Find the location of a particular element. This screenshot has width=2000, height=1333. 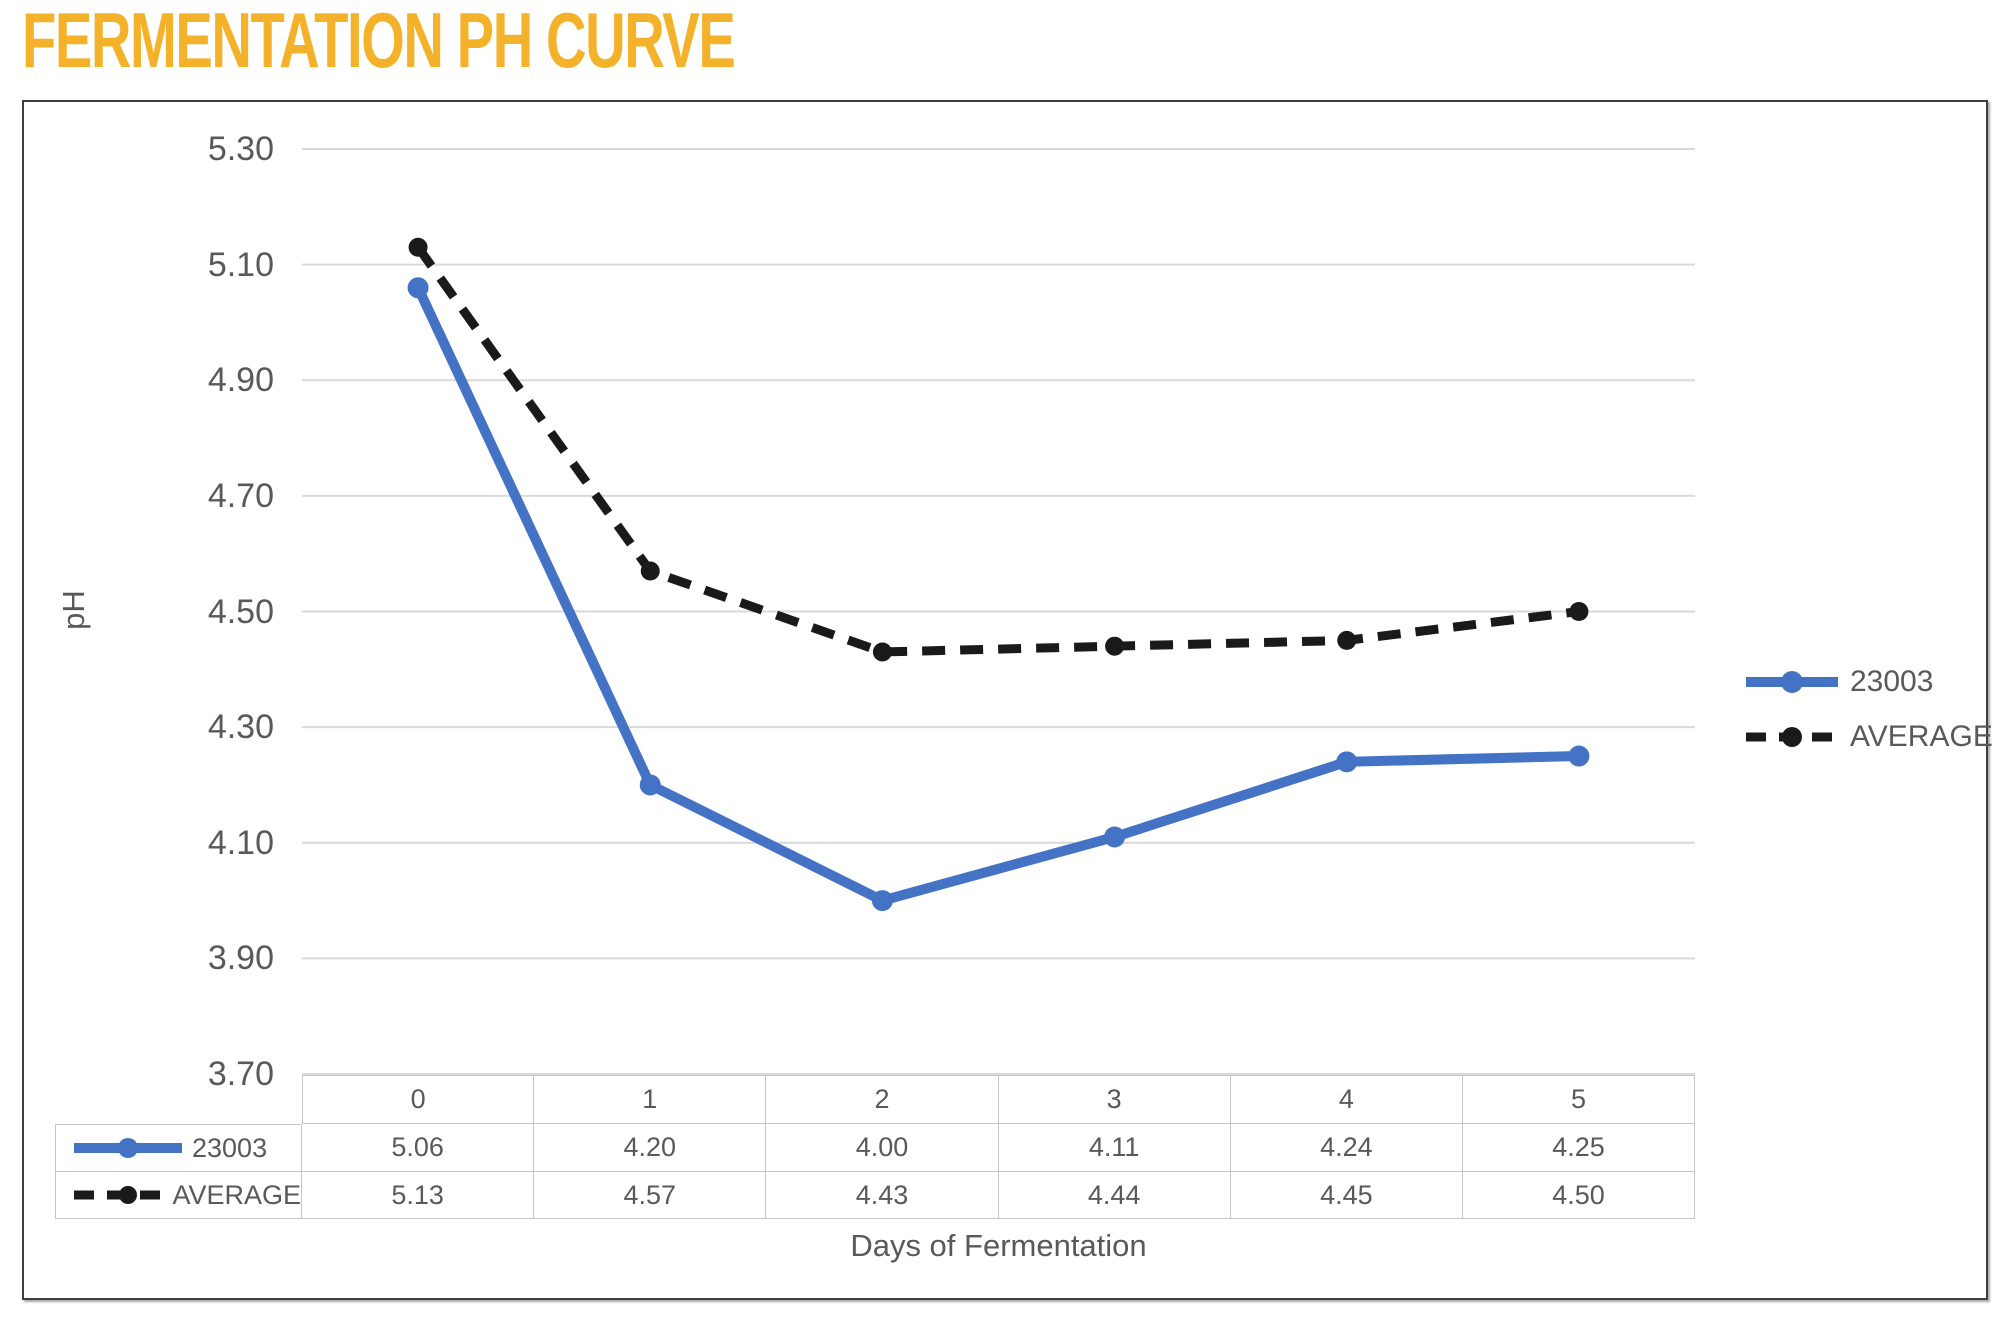

y-tick-label: 4.50 is located at coordinates (240, 611).